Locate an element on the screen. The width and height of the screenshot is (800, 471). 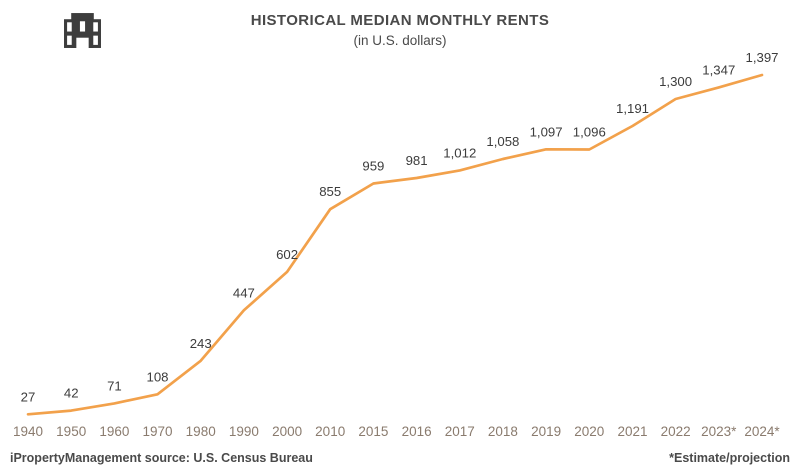
data-point-label: 1,300 is located at coordinates (675, 81).